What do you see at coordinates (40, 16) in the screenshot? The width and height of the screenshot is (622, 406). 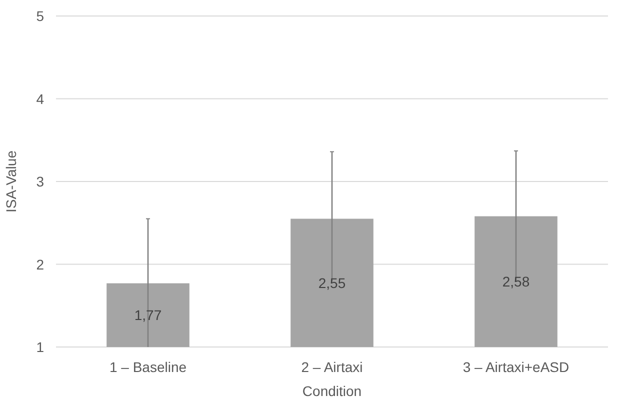 I see `y-tick-label: 5` at bounding box center [40, 16].